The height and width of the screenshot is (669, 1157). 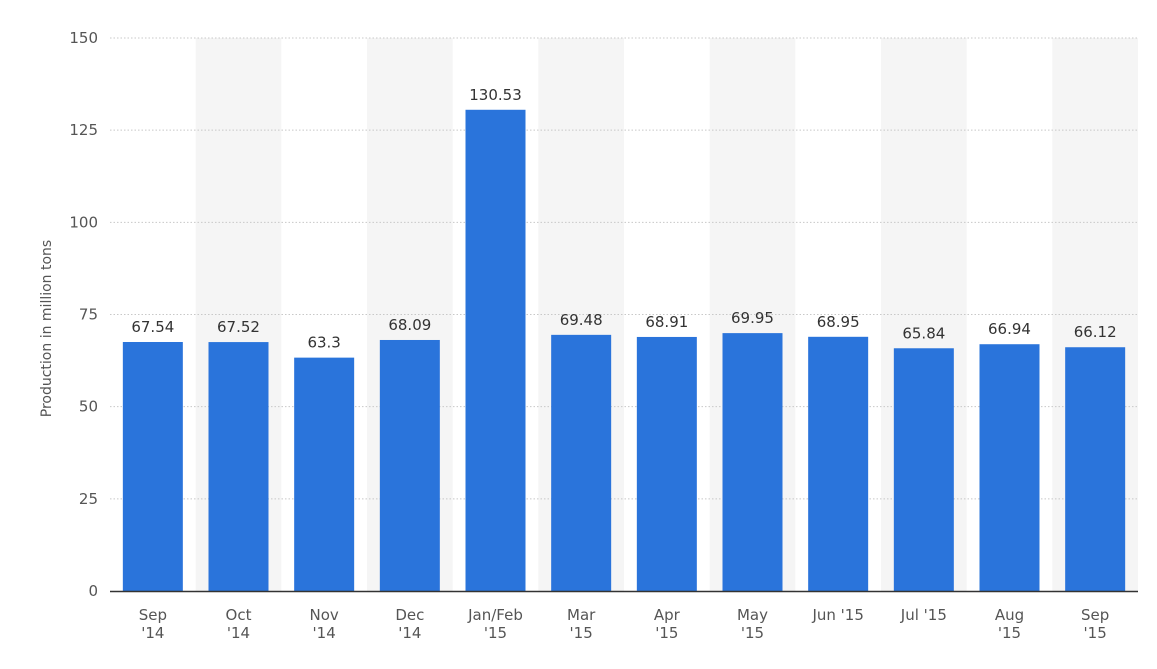 What do you see at coordinates (1009, 624) in the screenshot?
I see `x-tick-label: Aug '15` at bounding box center [1009, 624].